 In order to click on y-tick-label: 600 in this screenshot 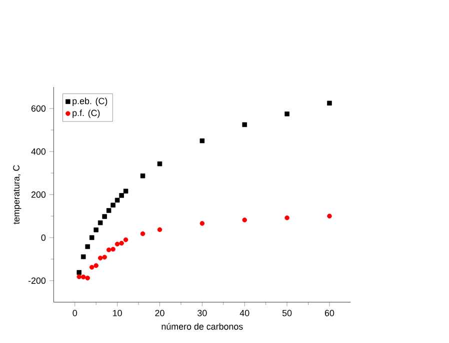, I will do `click(38, 108)`.